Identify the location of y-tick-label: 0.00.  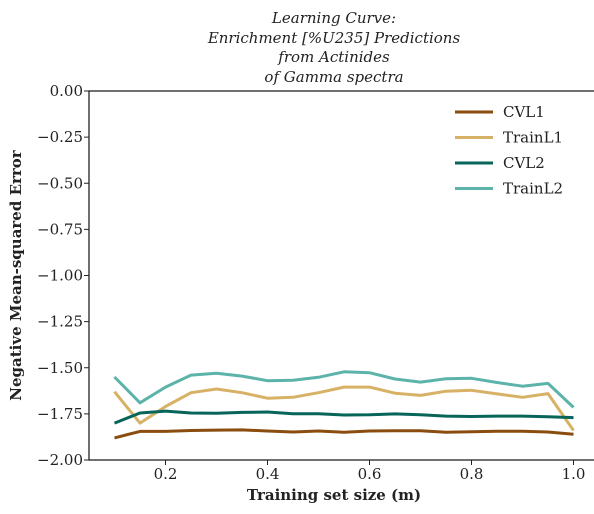
(66, 91).